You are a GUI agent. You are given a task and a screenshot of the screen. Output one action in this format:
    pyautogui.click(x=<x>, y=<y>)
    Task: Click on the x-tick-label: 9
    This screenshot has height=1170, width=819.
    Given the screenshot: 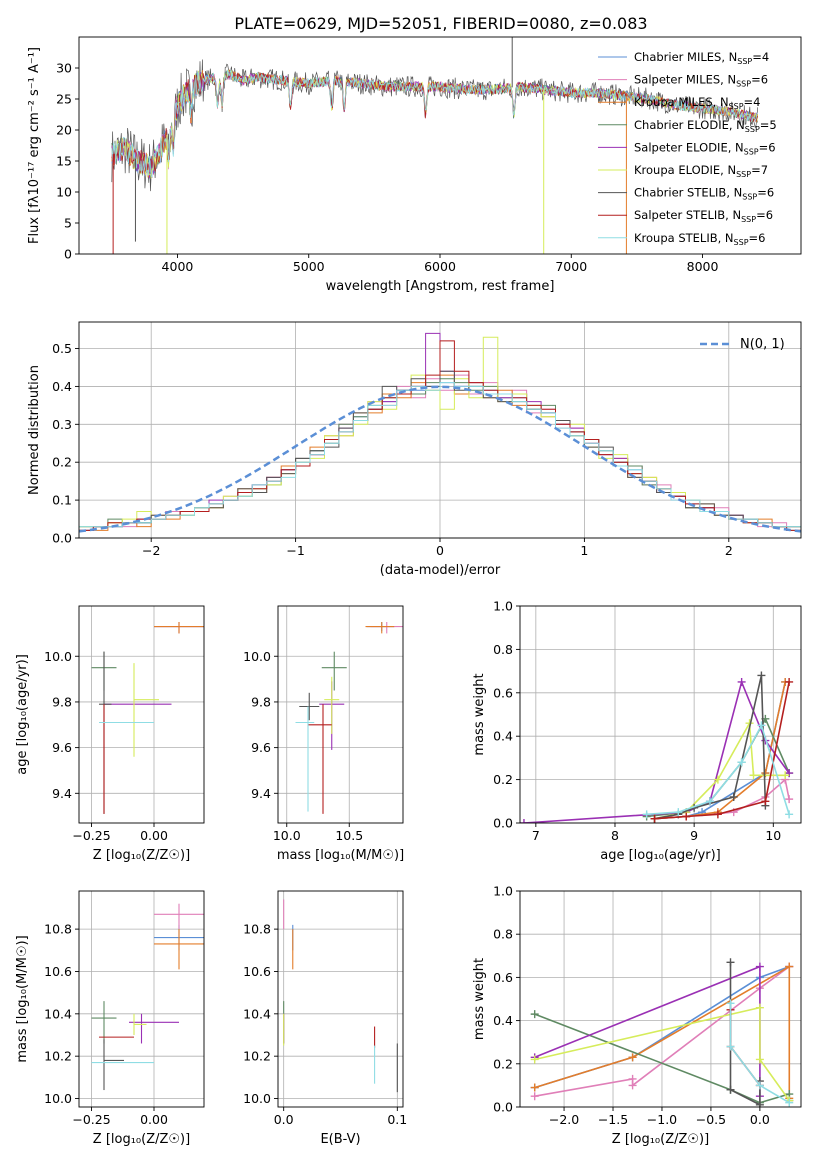 What is the action you would take?
    pyautogui.click(x=694, y=835)
    